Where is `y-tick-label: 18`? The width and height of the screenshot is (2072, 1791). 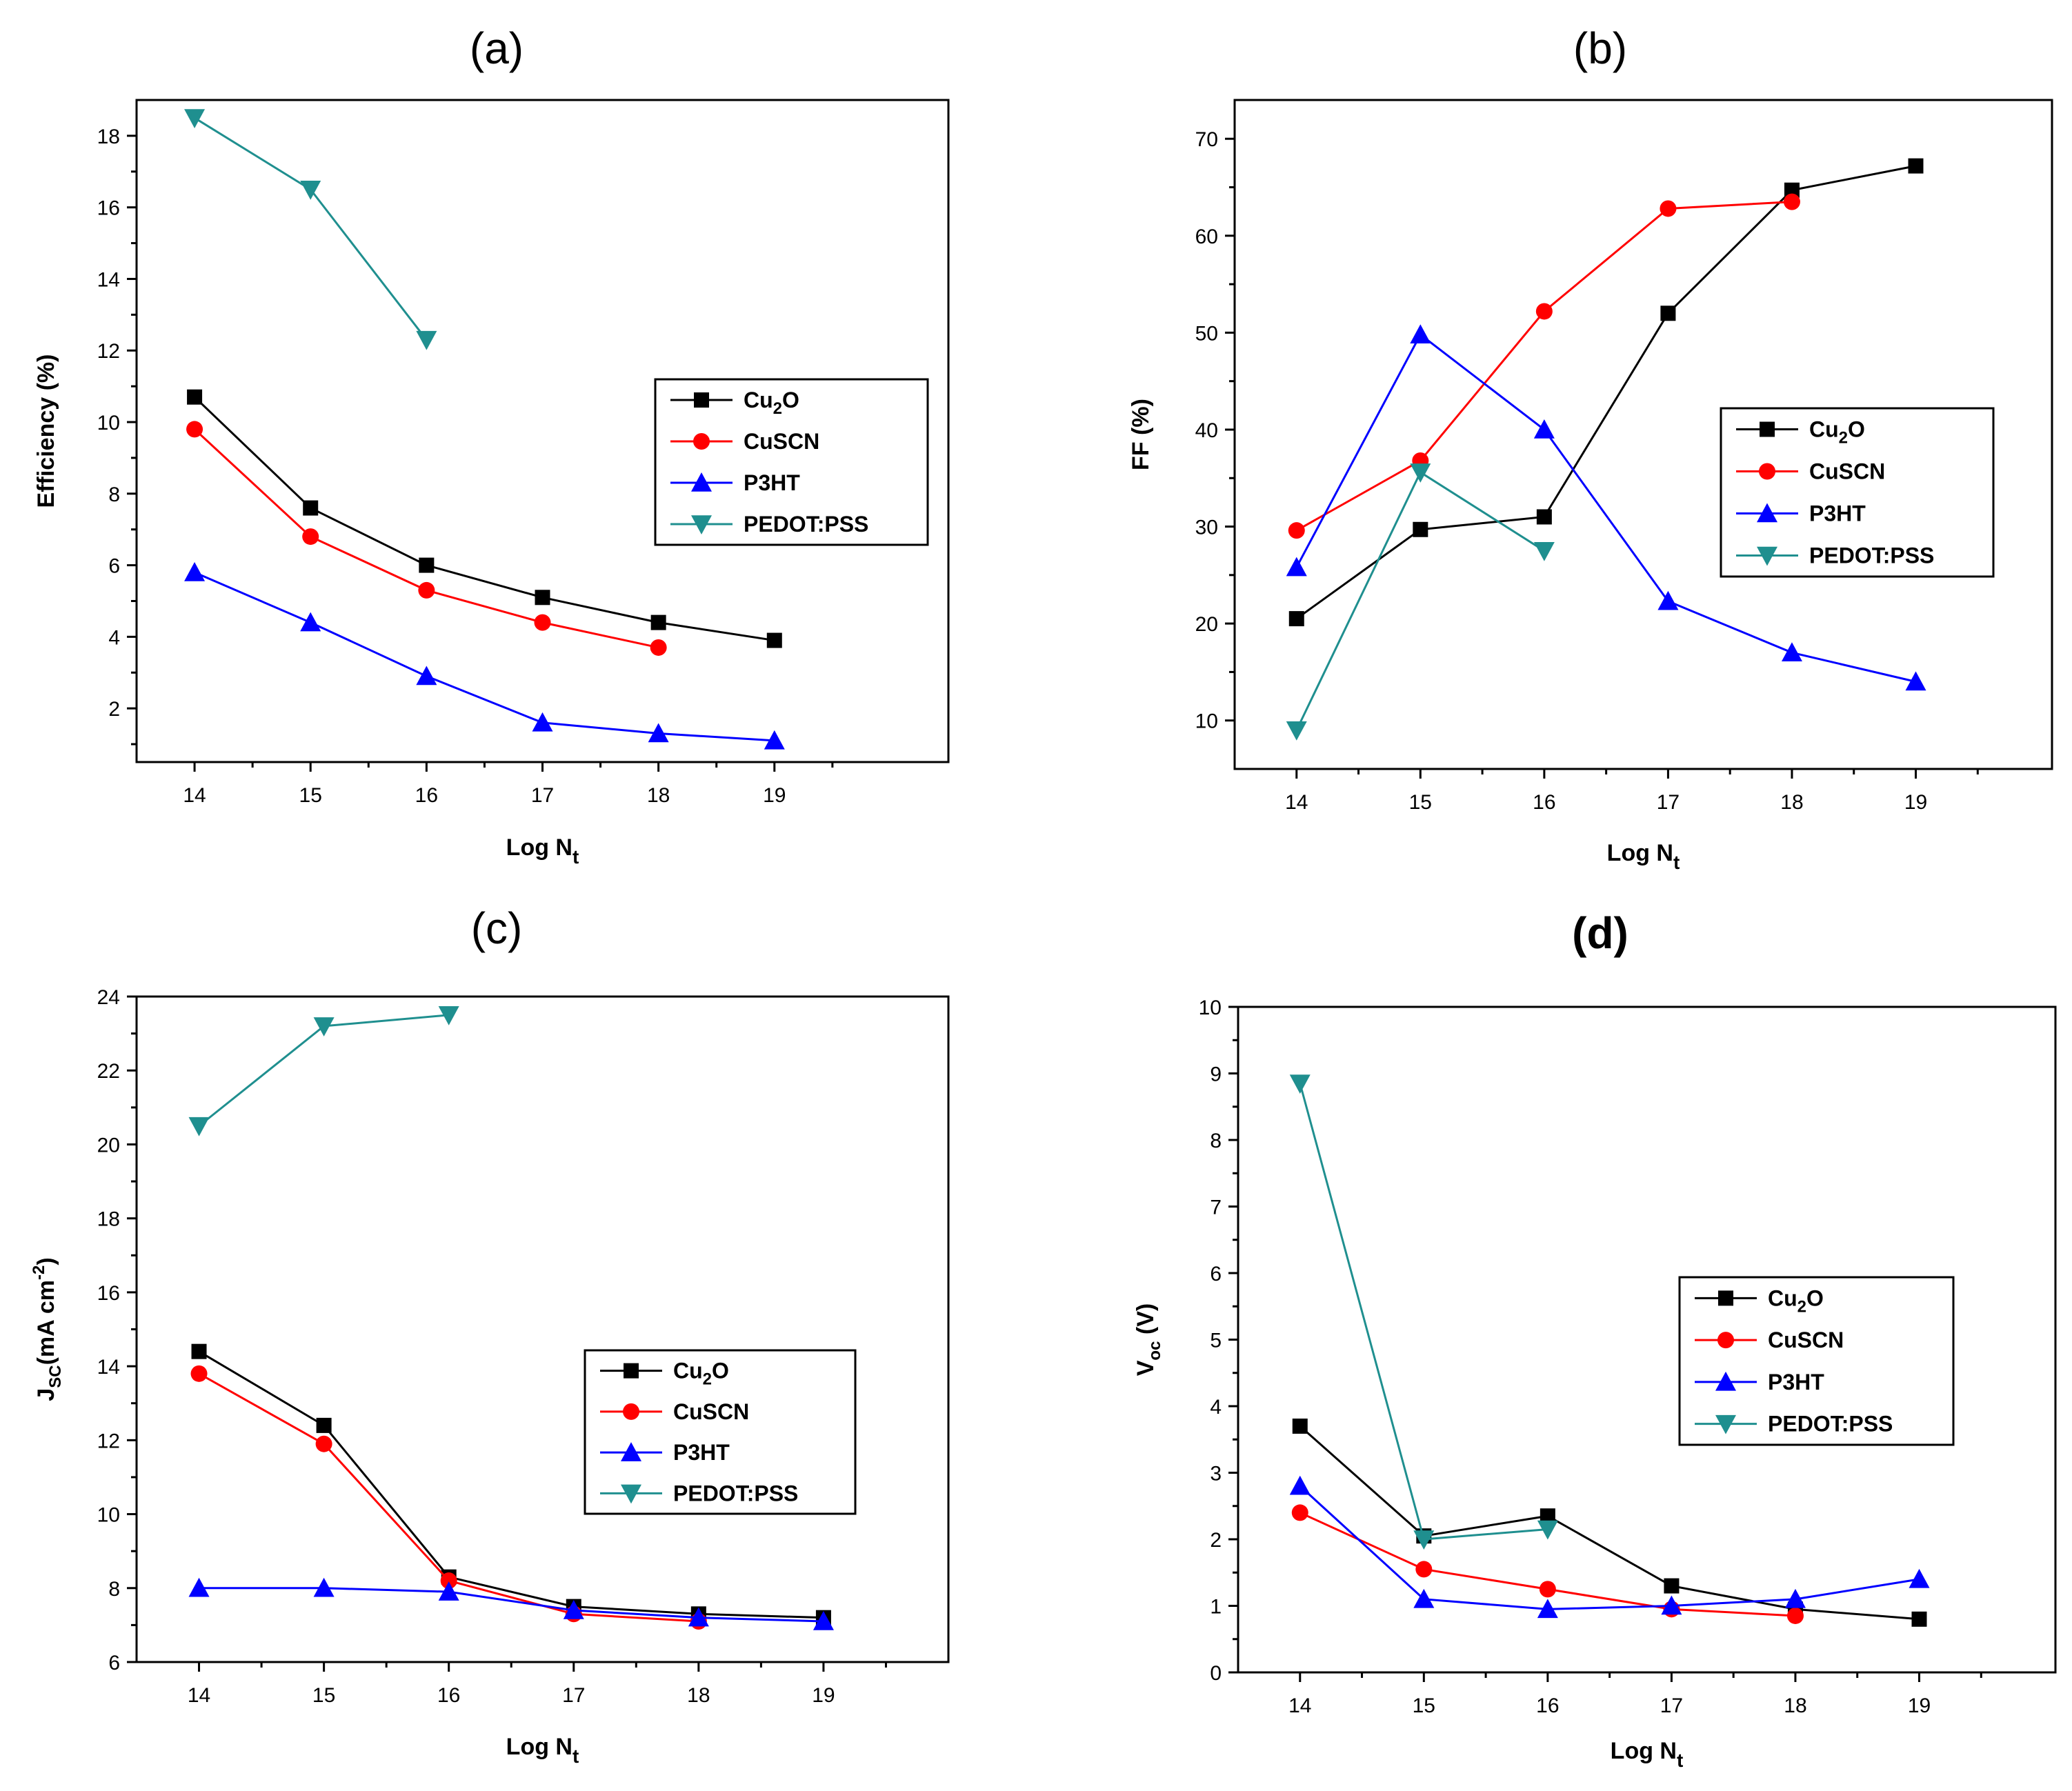
y-tick-label: 18 is located at coordinates (109, 137).